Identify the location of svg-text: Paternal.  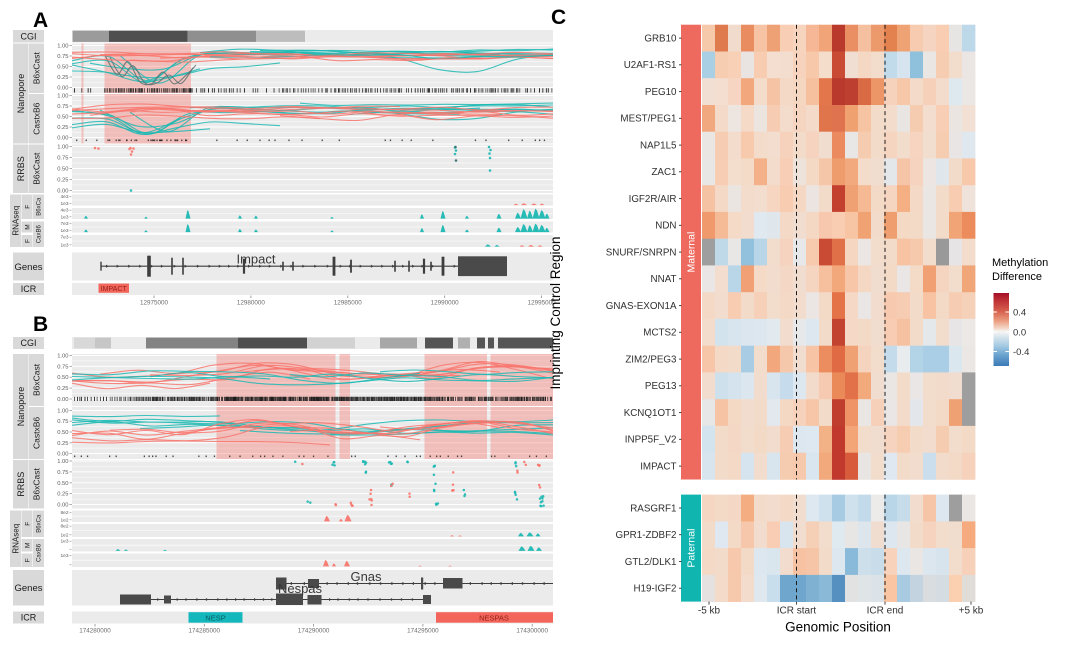
(692, 548).